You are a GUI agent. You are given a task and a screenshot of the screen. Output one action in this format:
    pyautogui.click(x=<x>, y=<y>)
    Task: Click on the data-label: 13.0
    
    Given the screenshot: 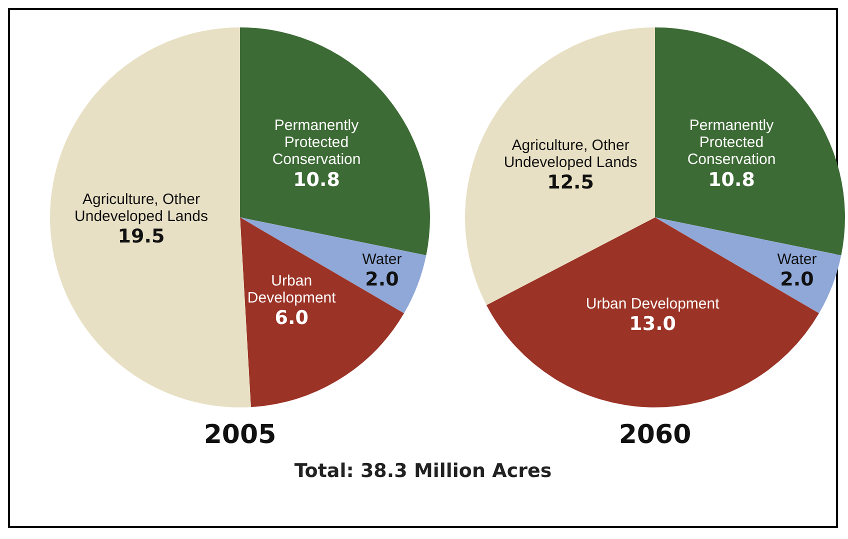 What is the action you would take?
    pyautogui.click(x=652, y=324)
    